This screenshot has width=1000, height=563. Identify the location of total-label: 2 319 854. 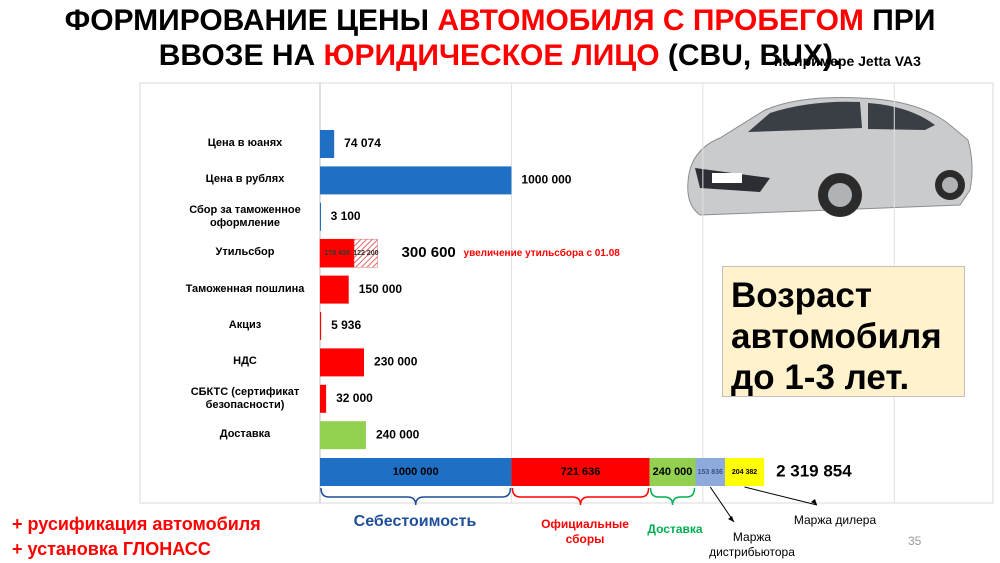
(814, 470).